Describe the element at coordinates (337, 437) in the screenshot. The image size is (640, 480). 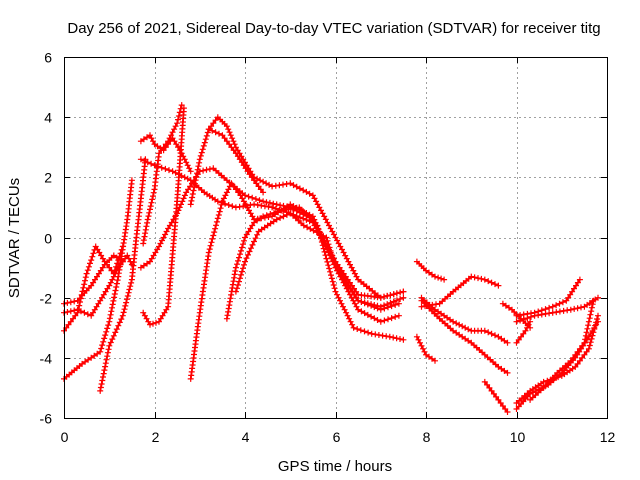
I see `x-tick-label: 6` at that location.